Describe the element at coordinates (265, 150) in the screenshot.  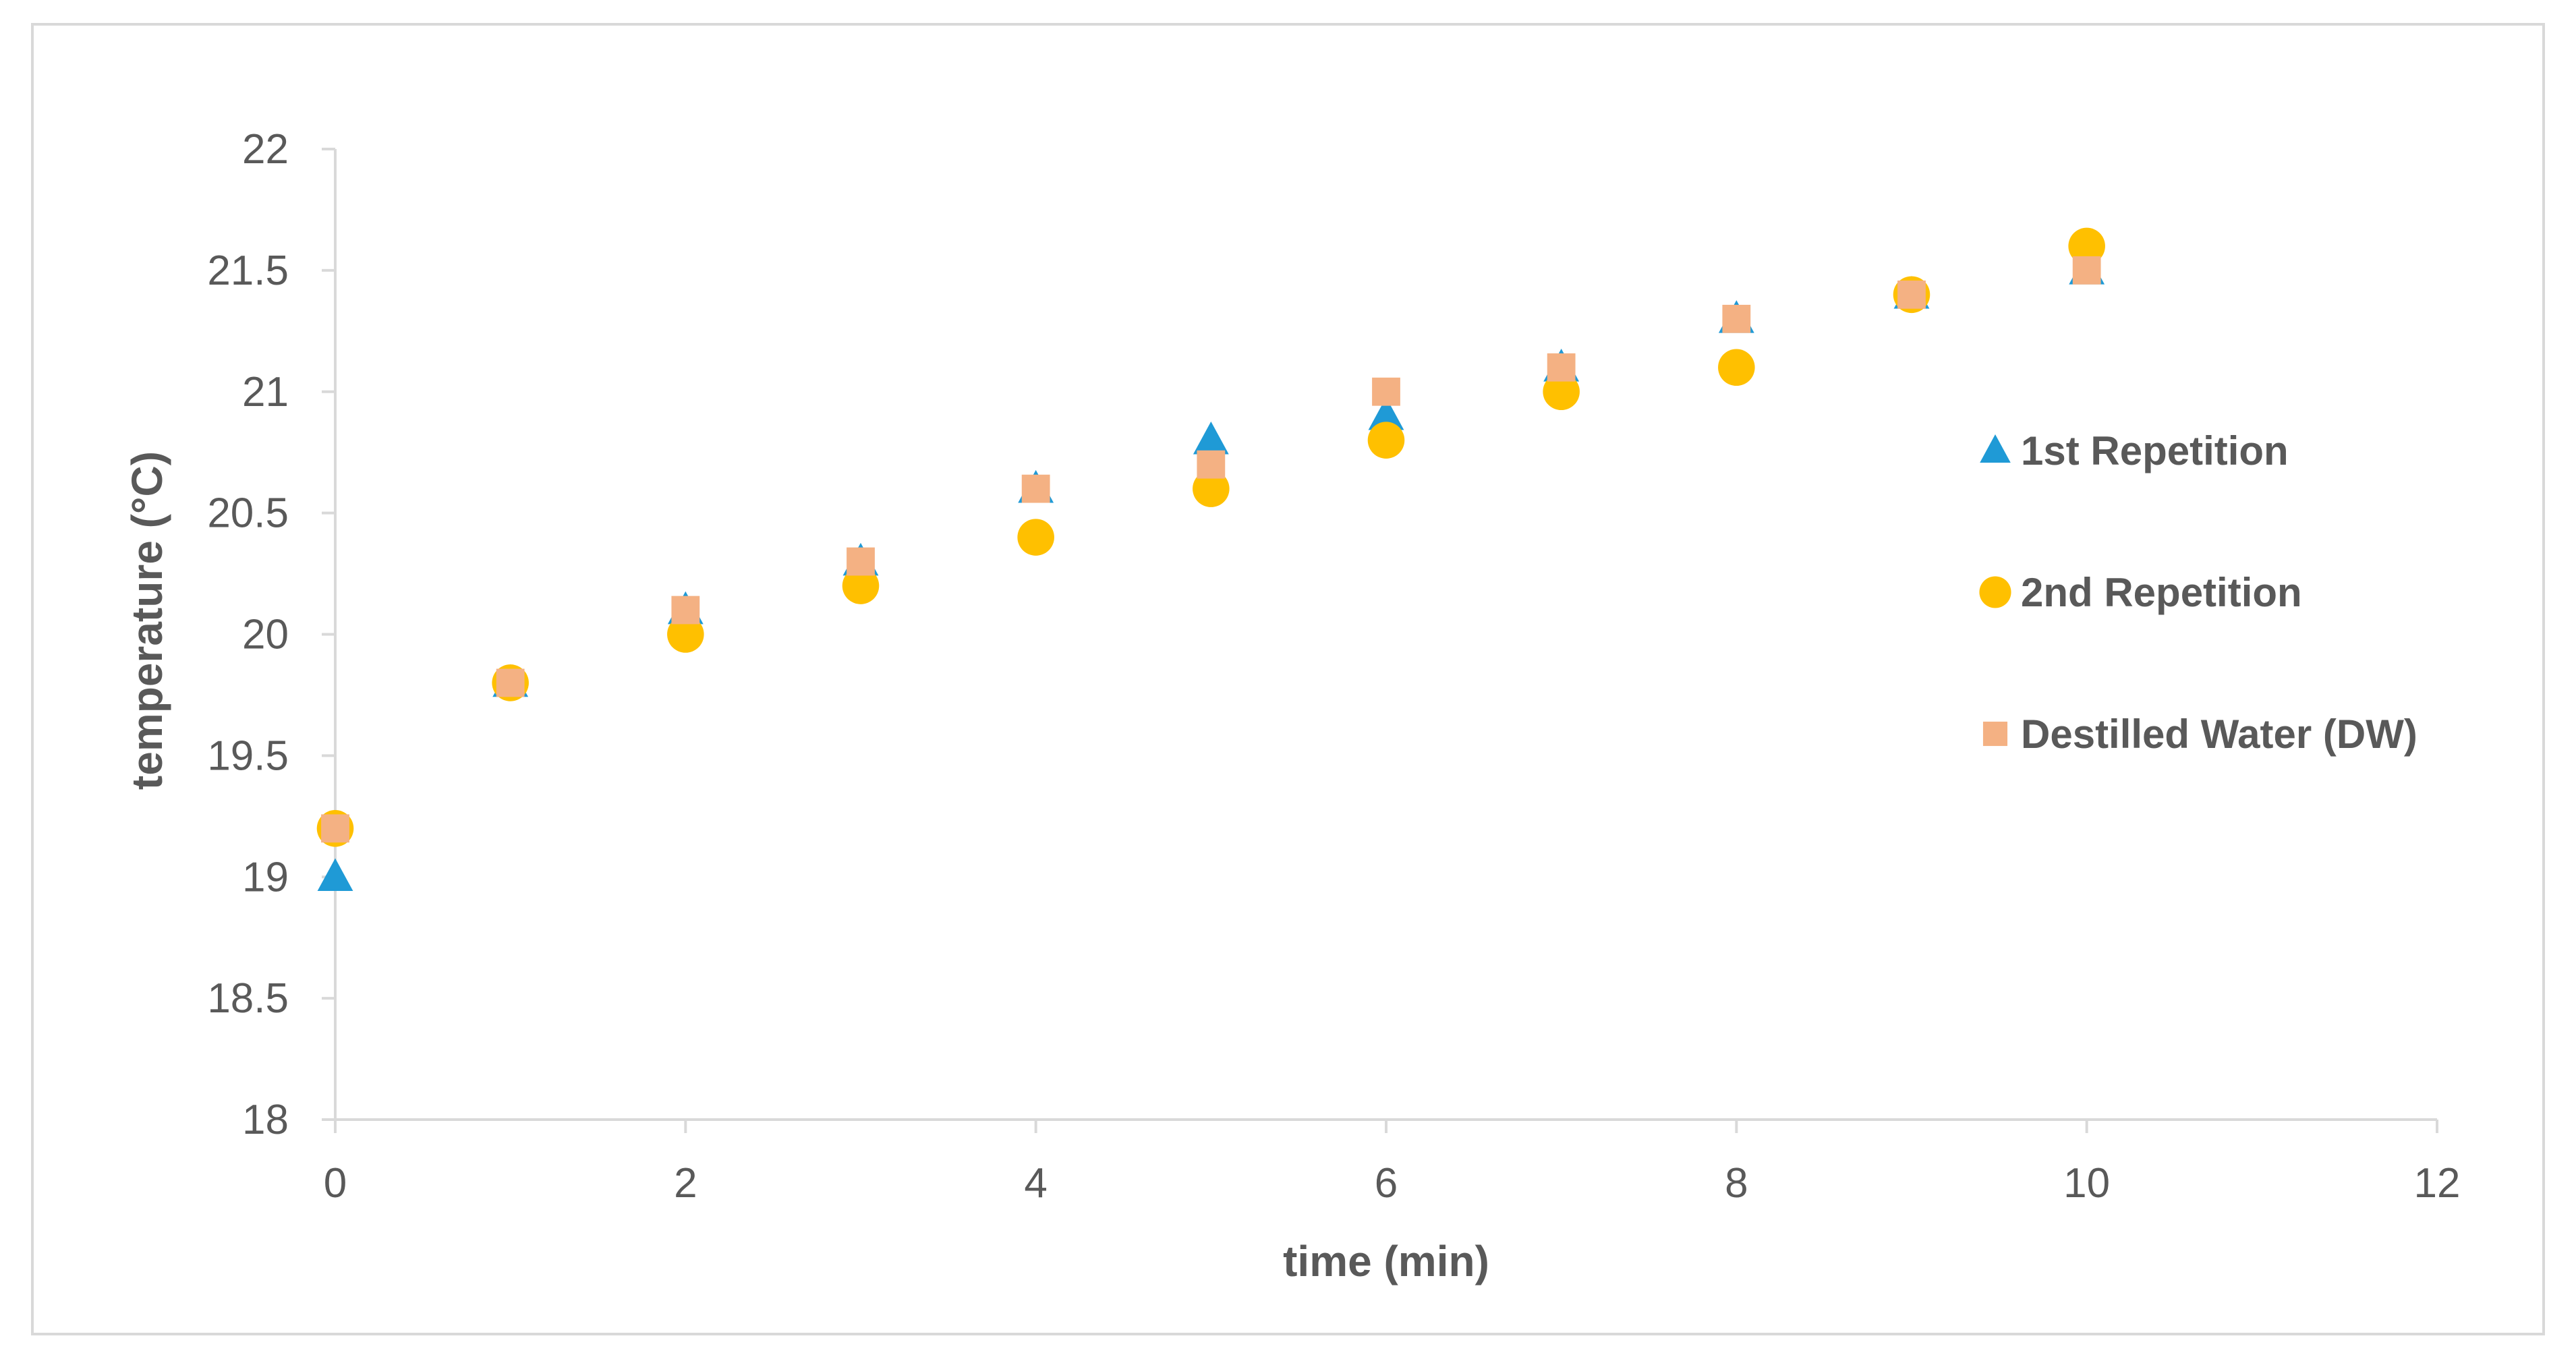
I see `y-tick-label: 22` at that location.